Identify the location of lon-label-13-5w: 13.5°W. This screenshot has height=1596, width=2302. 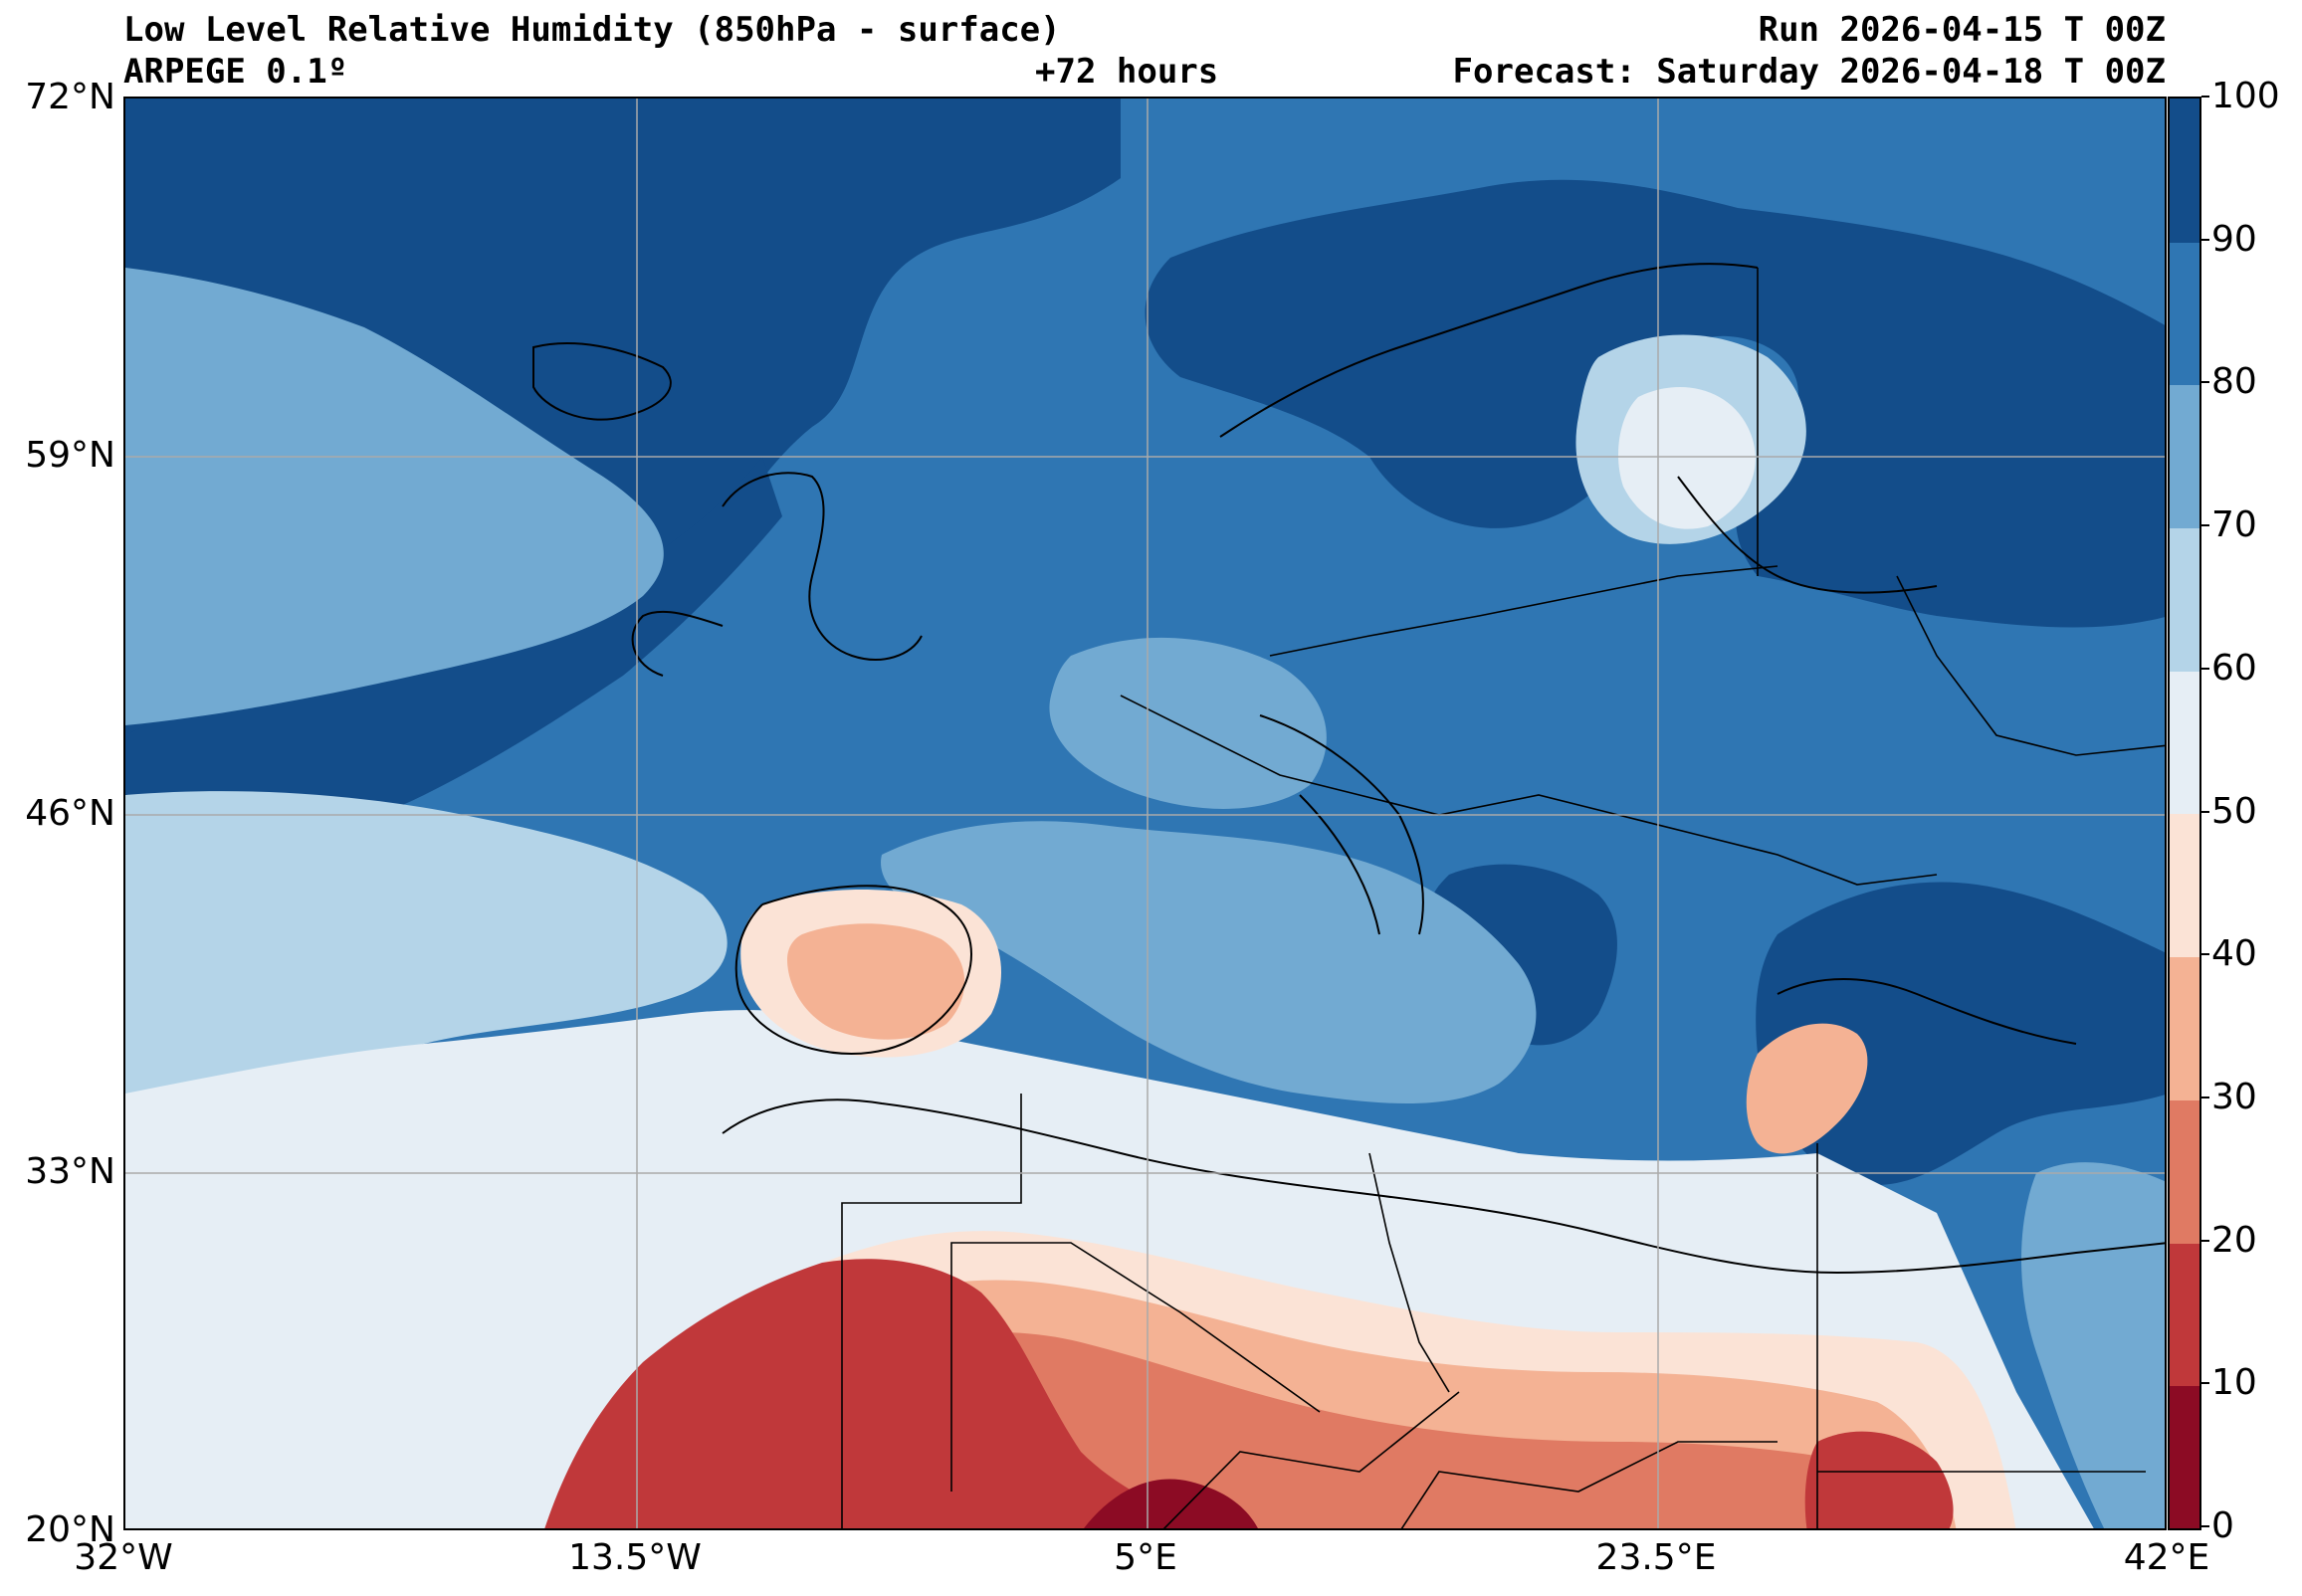
(635, 1557).